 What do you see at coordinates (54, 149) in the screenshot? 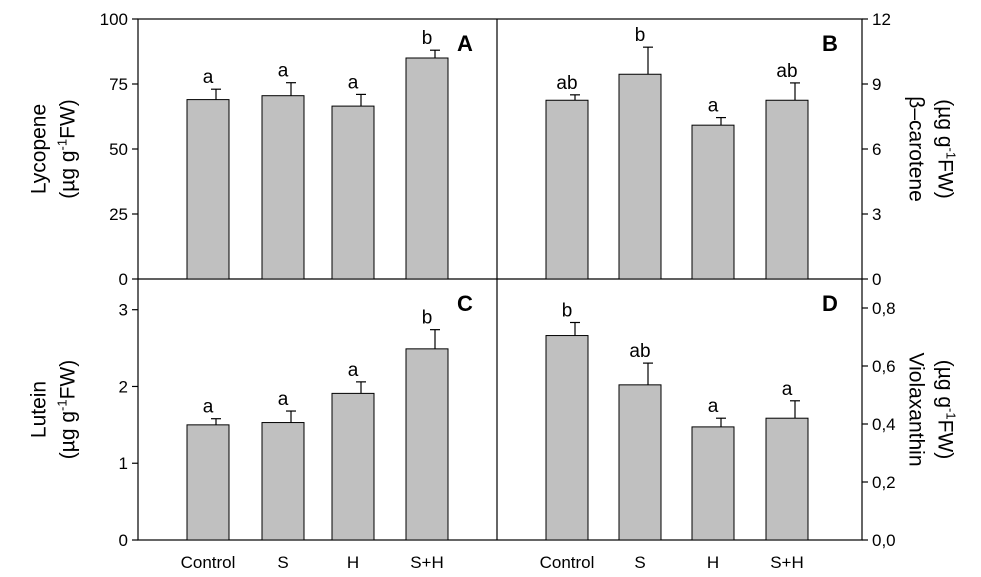
I see `y-axis-label: Lycopene (µg g-1FW)` at bounding box center [54, 149].